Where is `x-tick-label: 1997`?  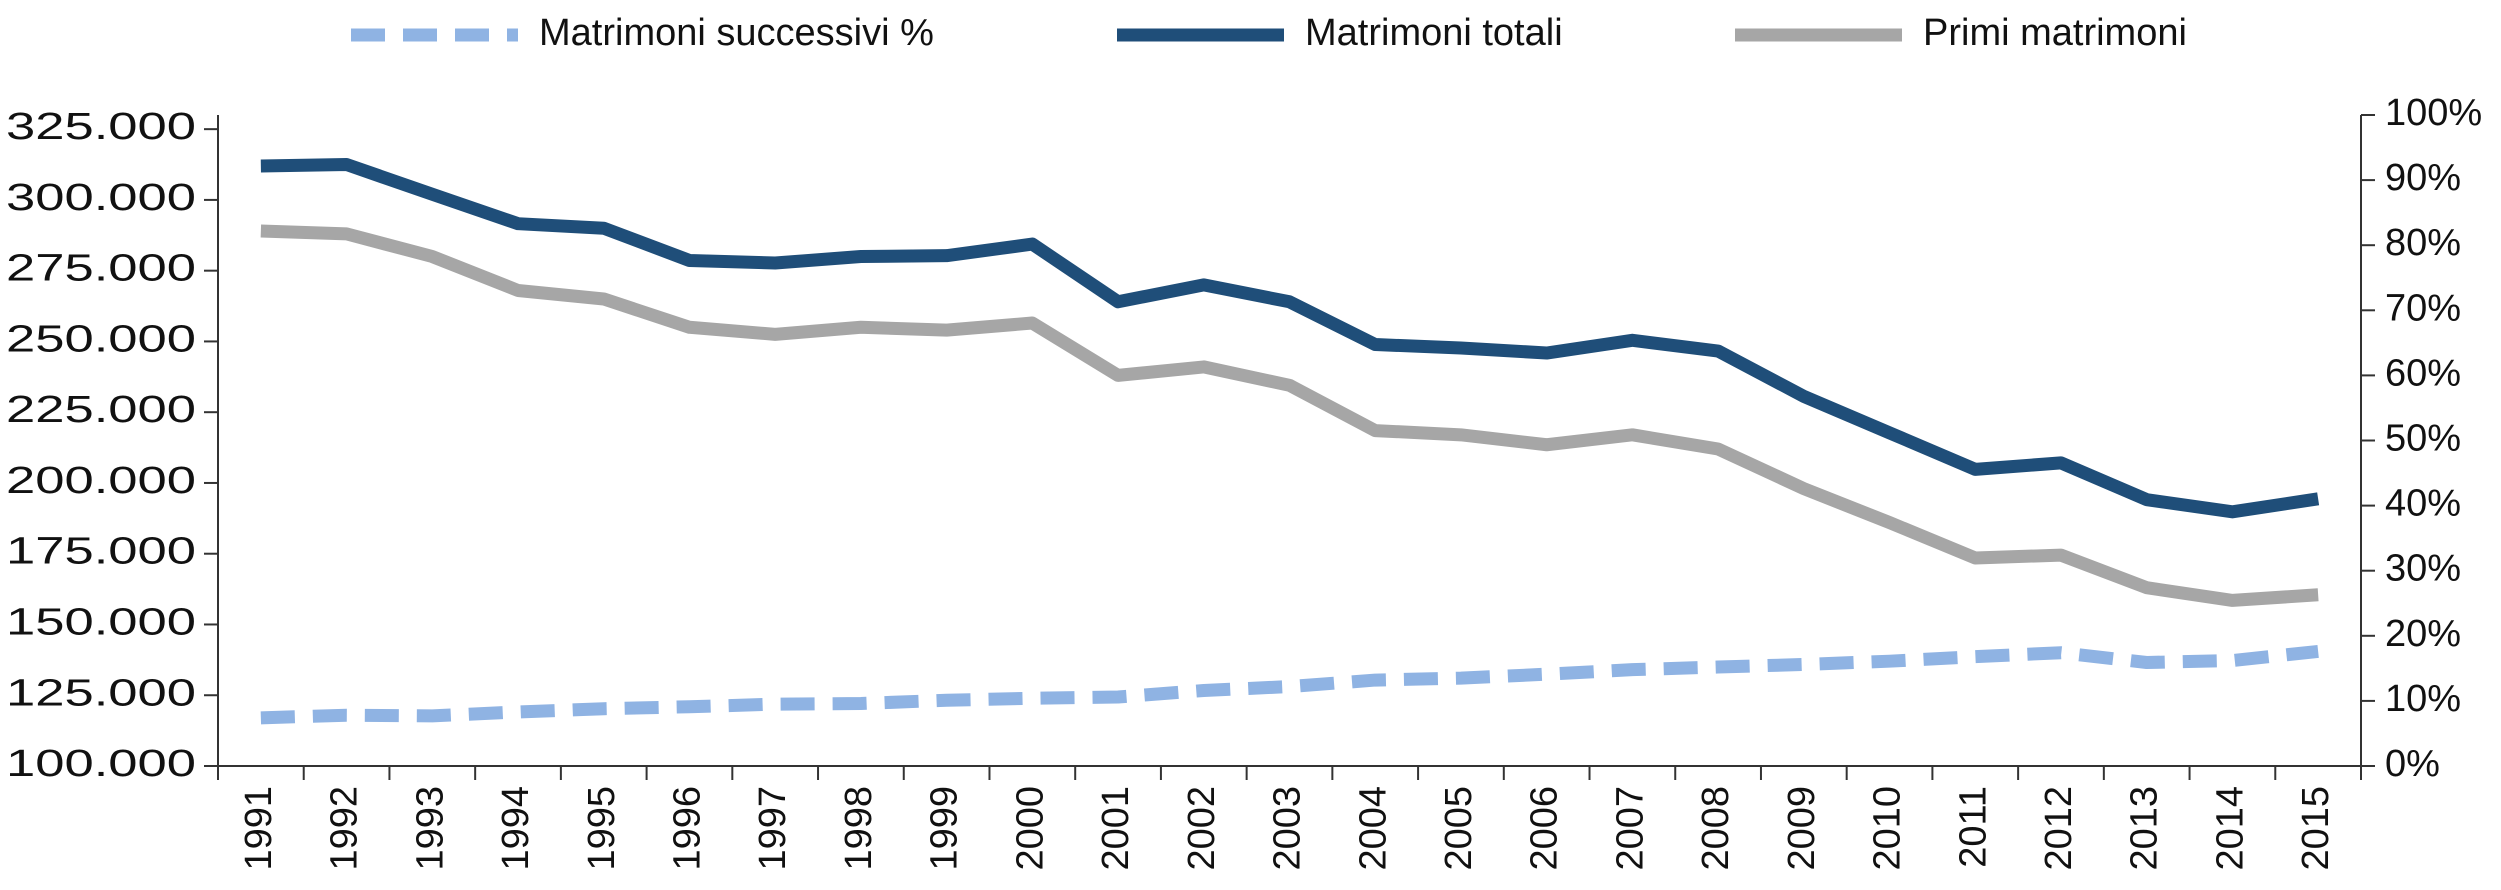
x-tick-label: 1997 is located at coordinates (773, 828).